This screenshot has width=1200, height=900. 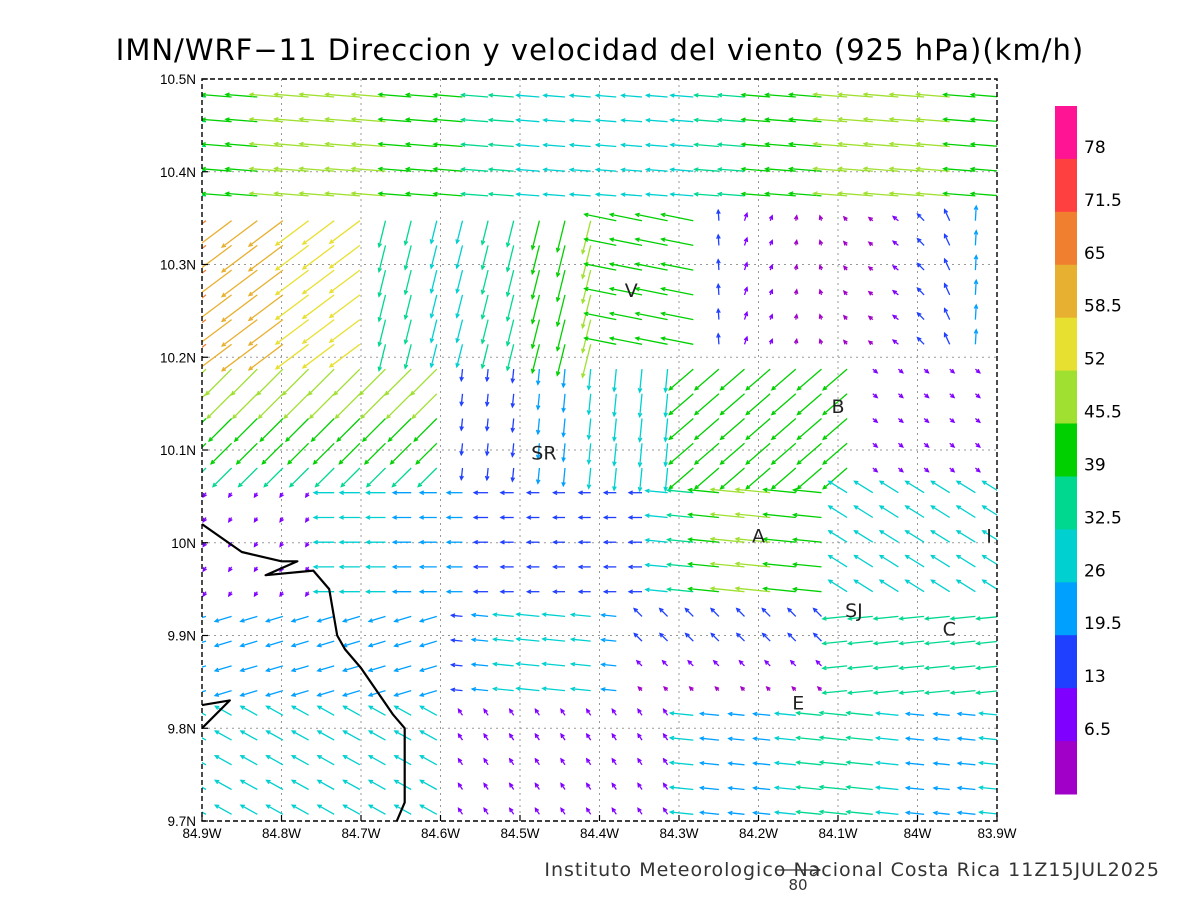 I want to click on colorbar-swatch, so click(x=1066, y=715).